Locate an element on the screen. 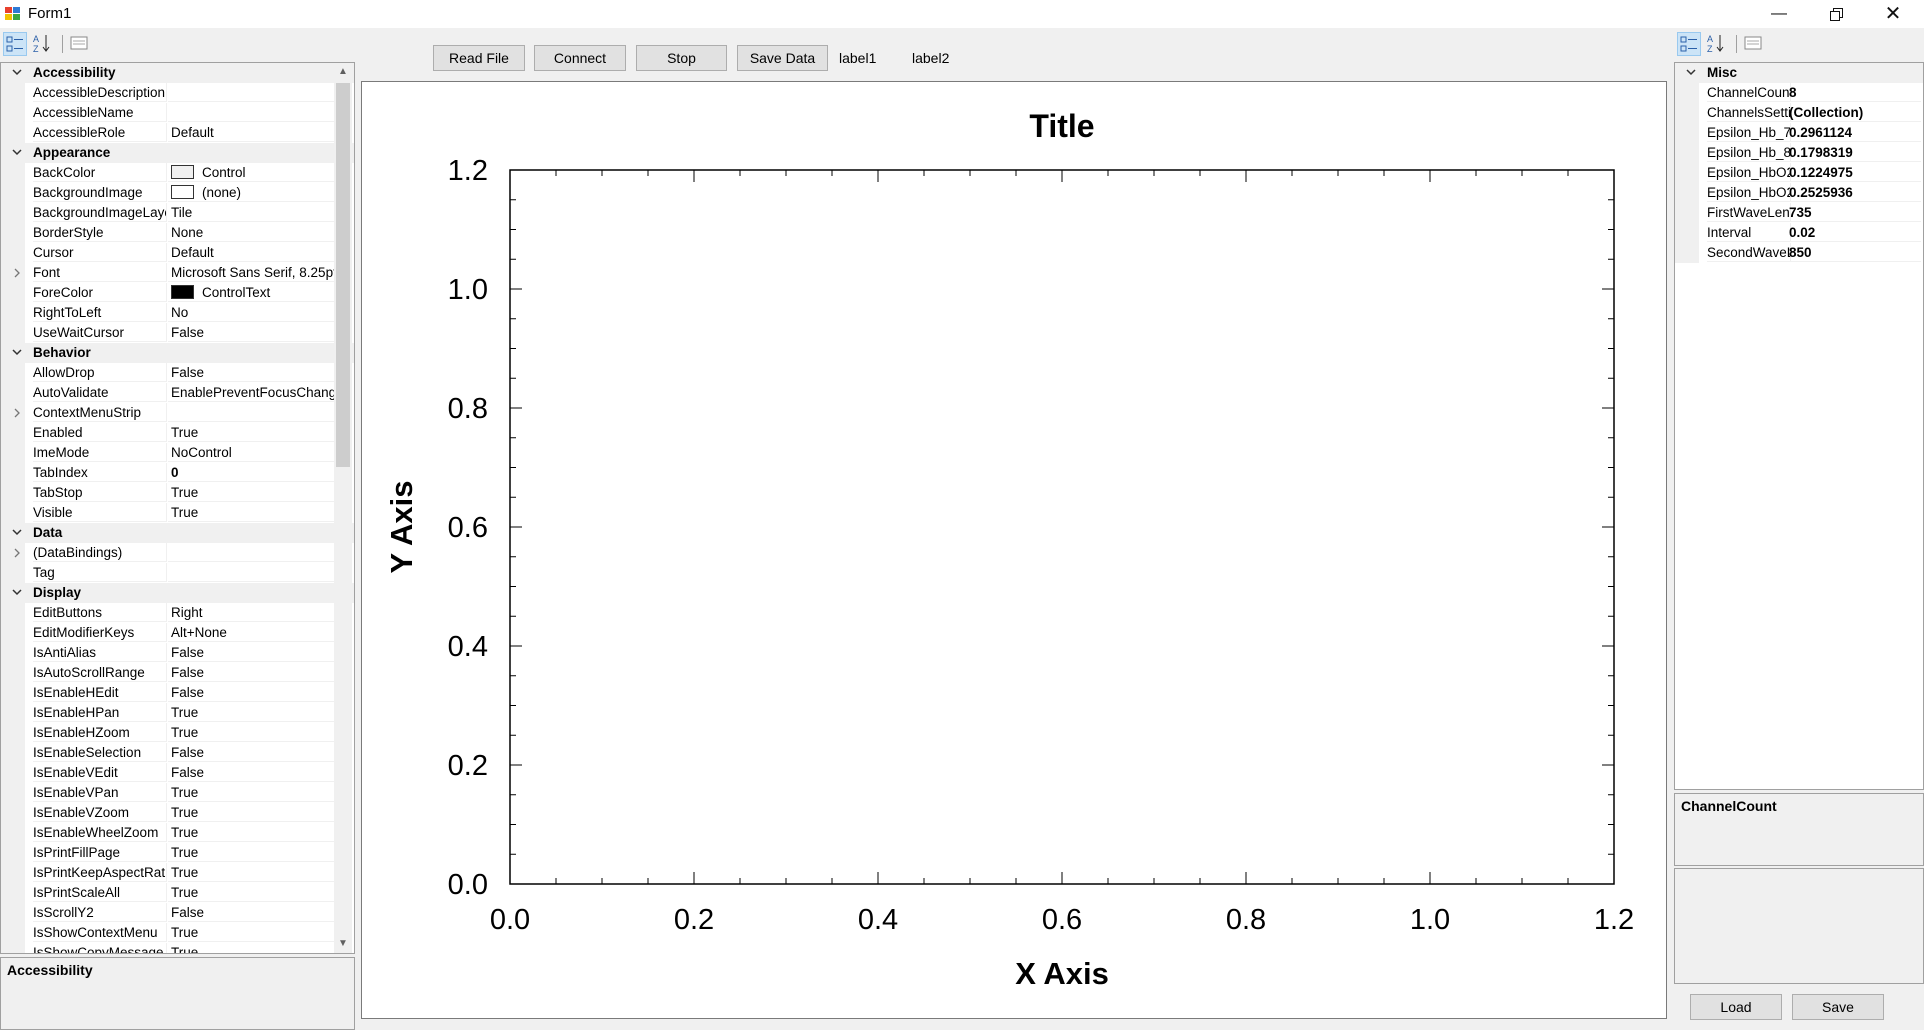 The height and width of the screenshot is (1030, 1924). property-row: BackgroundImageLayout Tile is located at coordinates (177, 213).